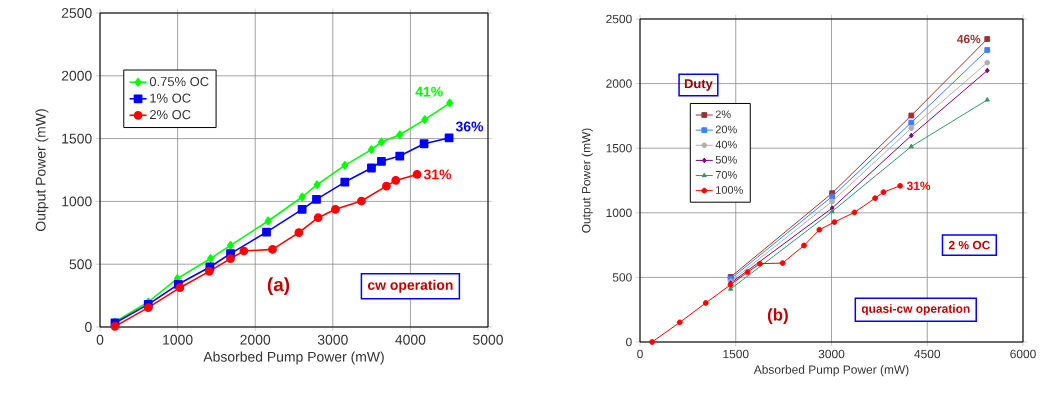 This screenshot has width=1047, height=406. What do you see at coordinates (255, 339) in the screenshot?
I see `x-tick-label: 2000` at bounding box center [255, 339].